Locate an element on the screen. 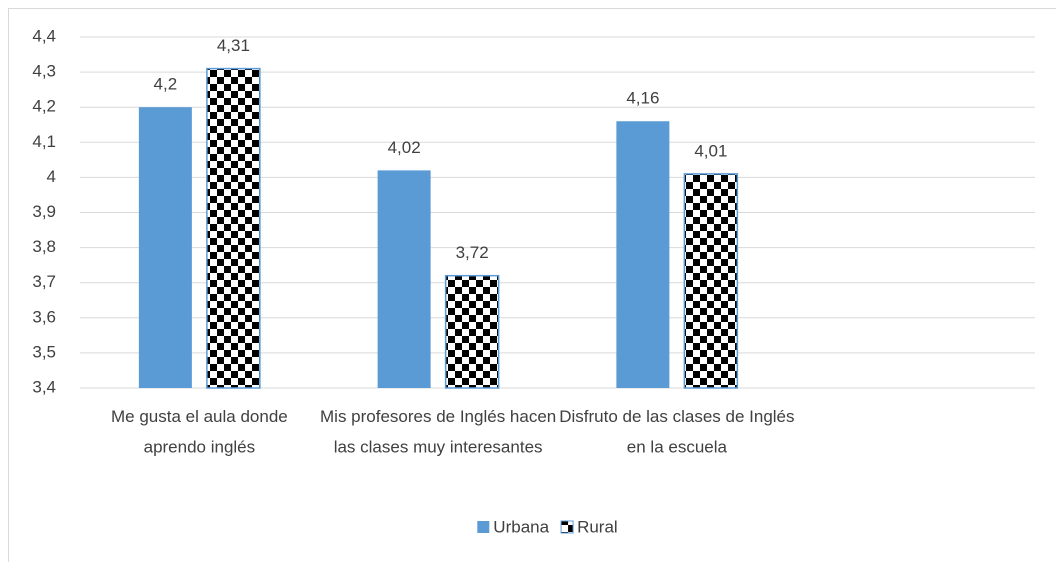  y-tick-label: 4,3 is located at coordinates (44, 71).